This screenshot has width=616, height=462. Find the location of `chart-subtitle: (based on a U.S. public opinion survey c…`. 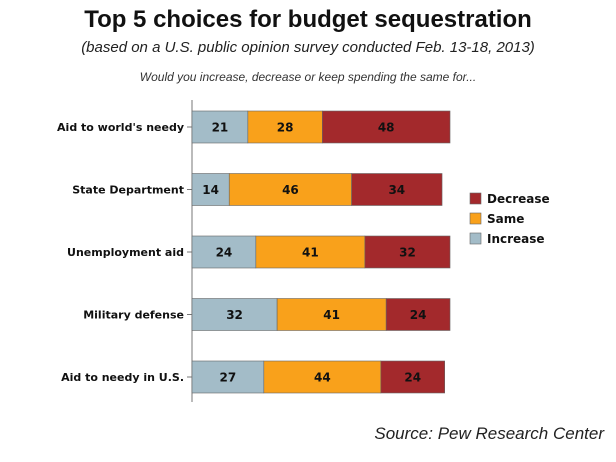

chart-subtitle: (based on a U.S. public opinion survey c… is located at coordinates (308, 47).